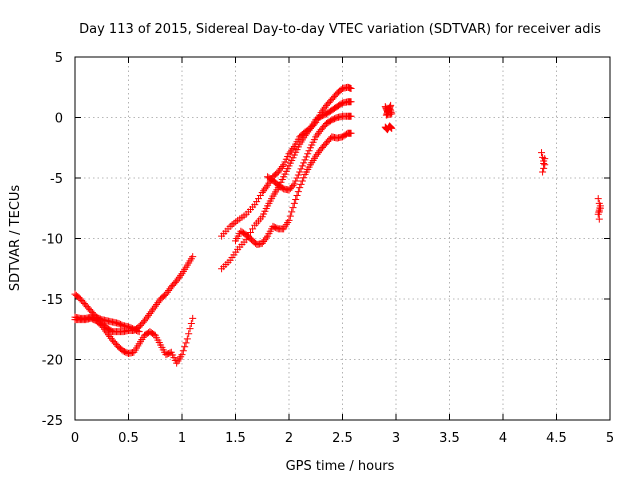 Image resolution: width=640 pixels, height=480 pixels. Describe the element at coordinates (52, 300) in the screenshot. I see `y-tick-label: -15` at that location.